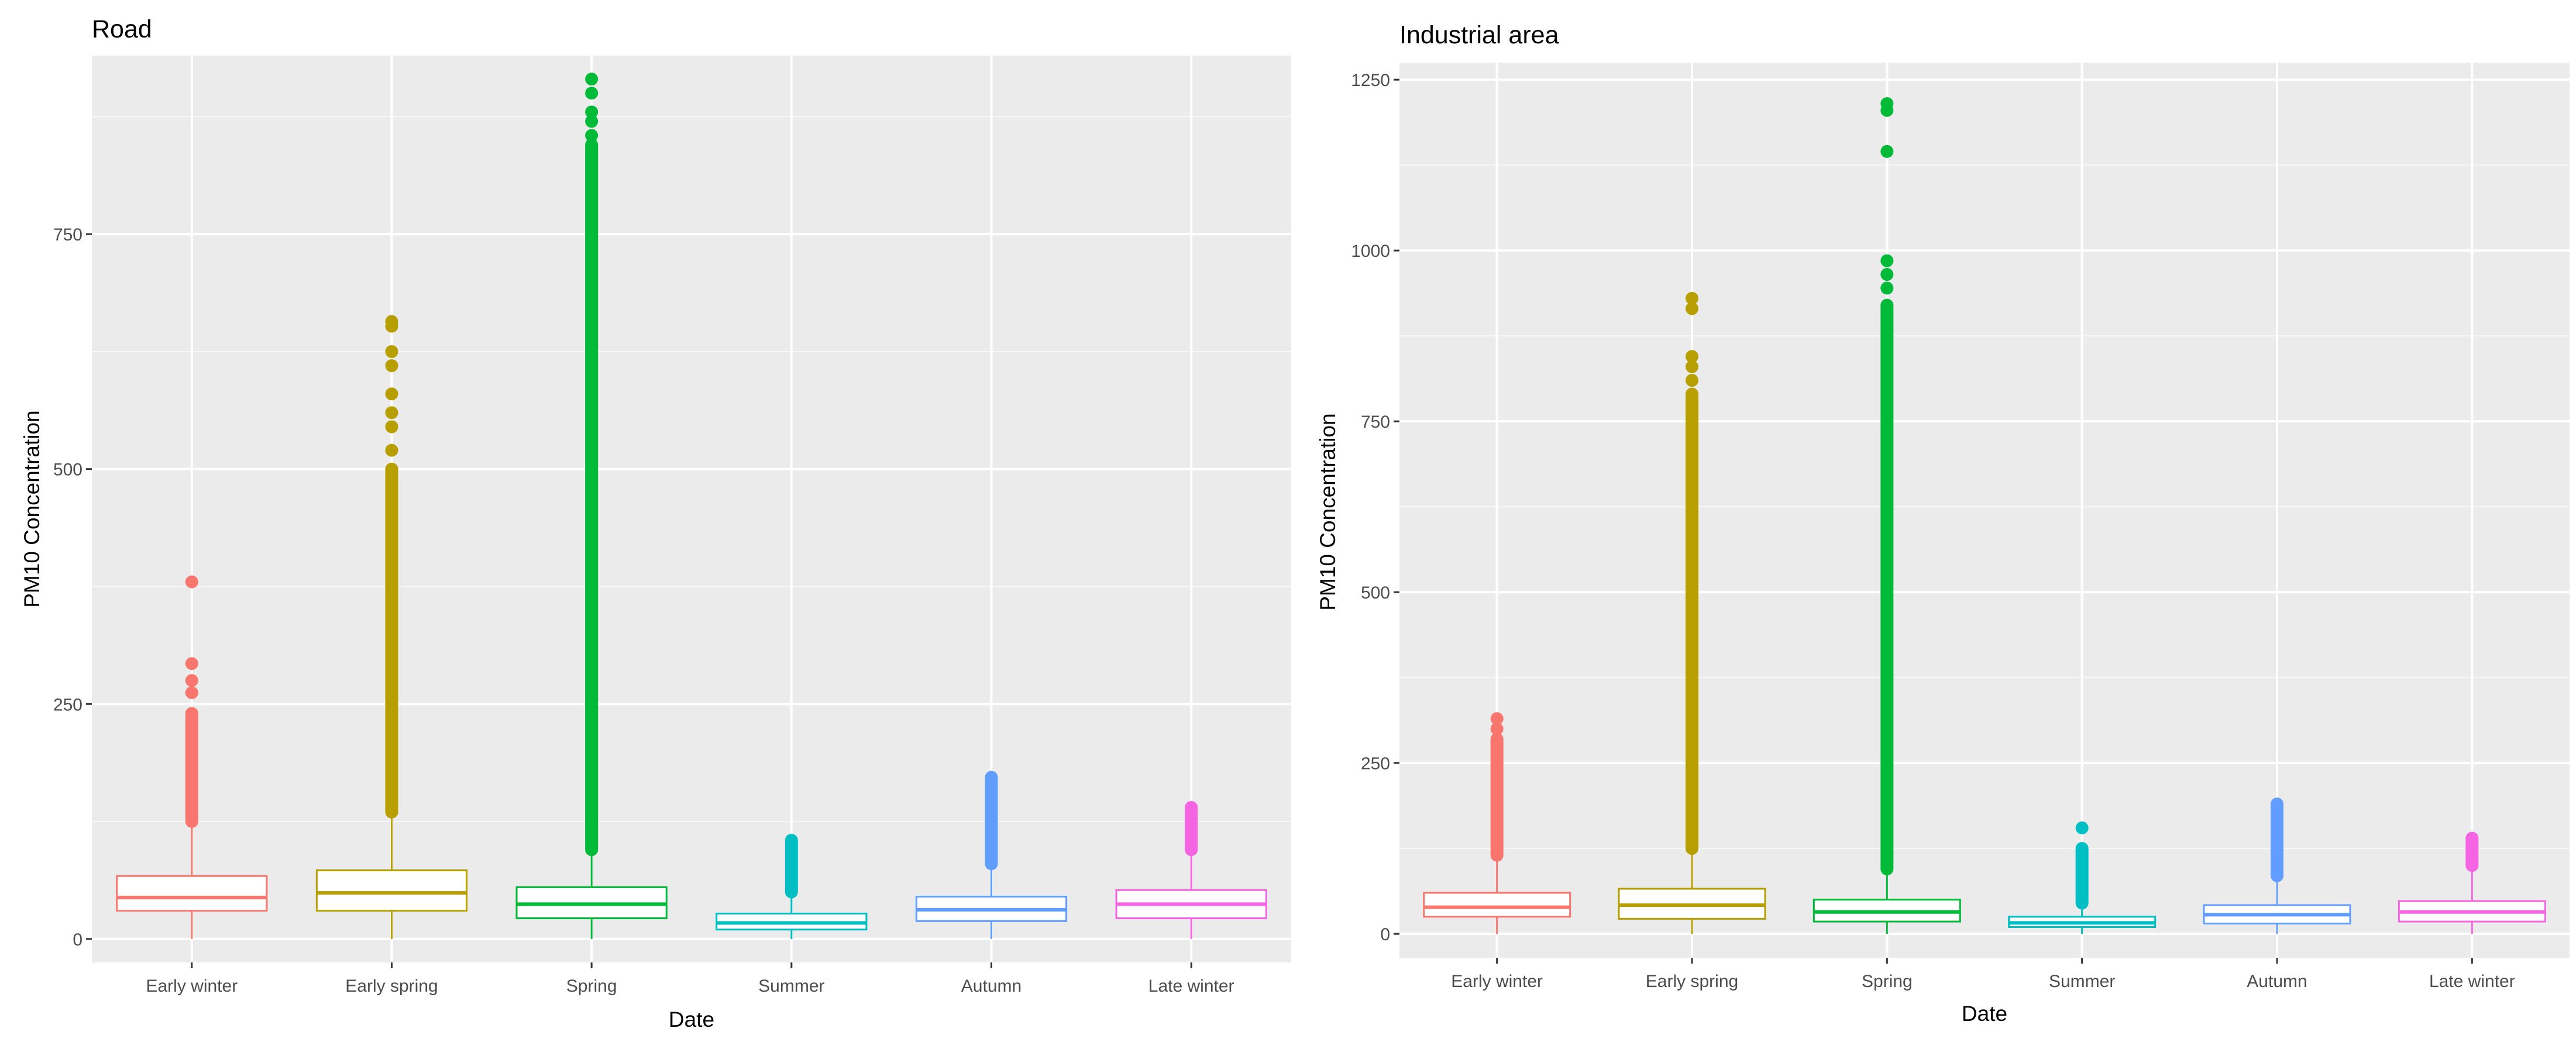 The height and width of the screenshot is (1042, 2576). I want to click on y-axis-label-road: PM10 Concentration, so click(32, 508).